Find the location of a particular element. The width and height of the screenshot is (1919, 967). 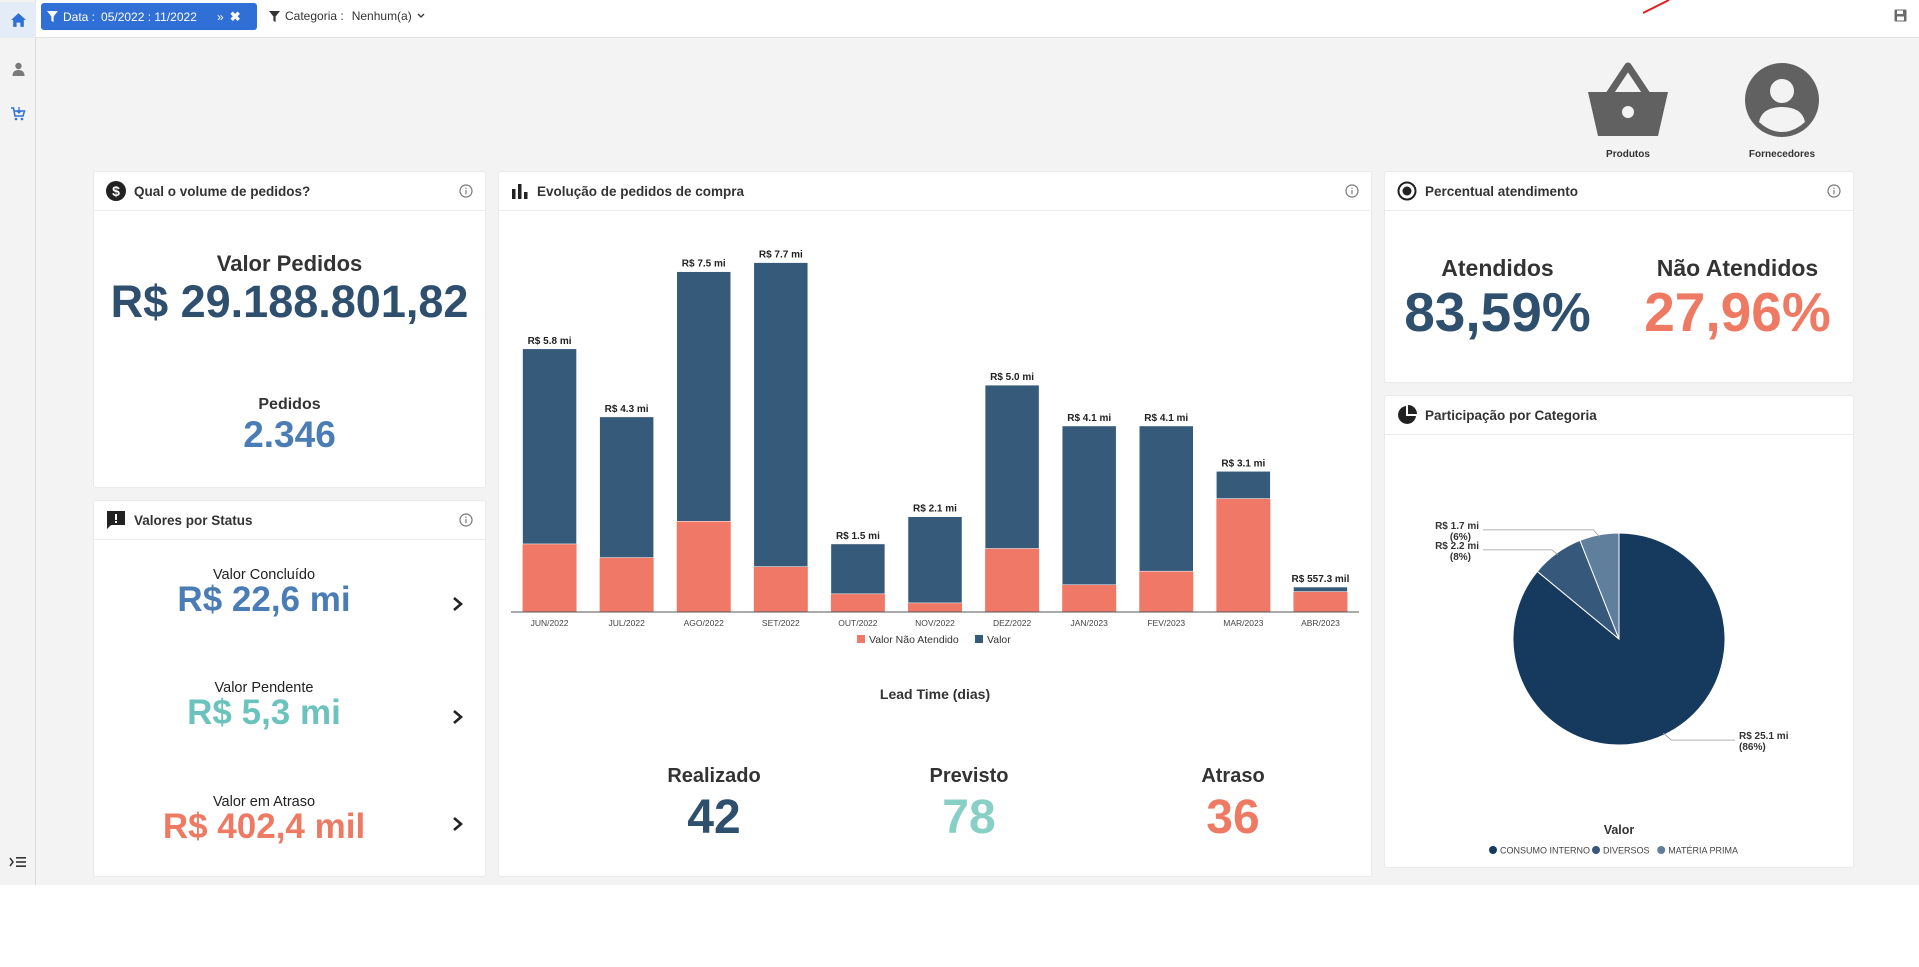

feedback-icon is located at coordinates (116, 520).